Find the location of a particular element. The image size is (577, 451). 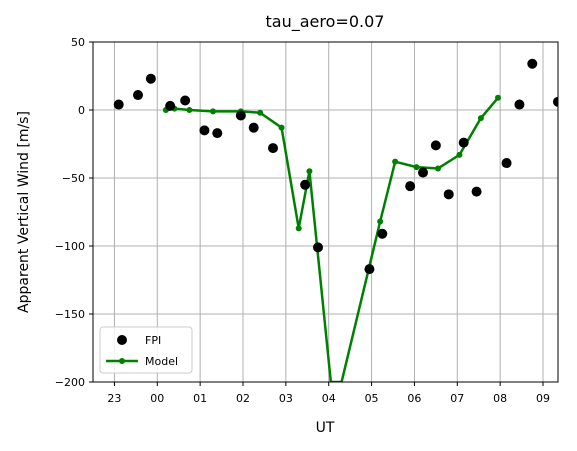

y-tick-label: −100 is located at coordinates (70, 246).